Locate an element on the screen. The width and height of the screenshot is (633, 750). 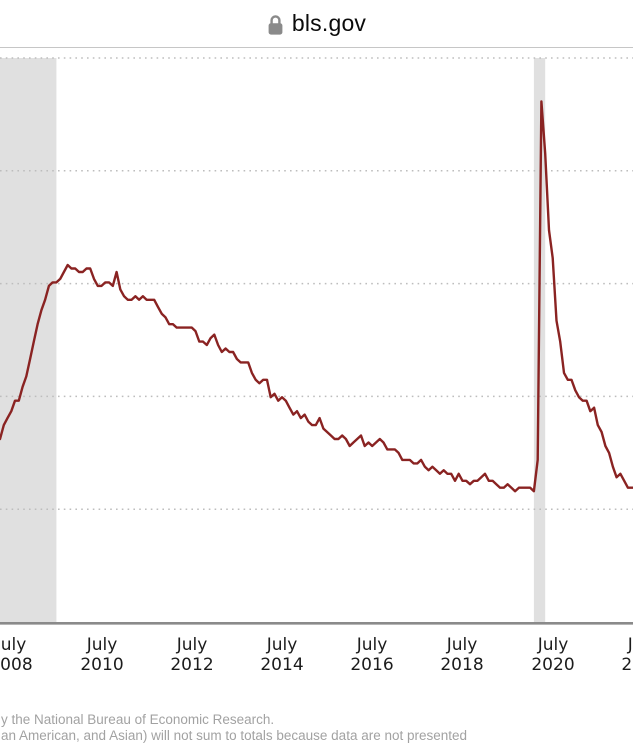
x-tick-label-2022: July2022 is located at coordinates (627, 655).